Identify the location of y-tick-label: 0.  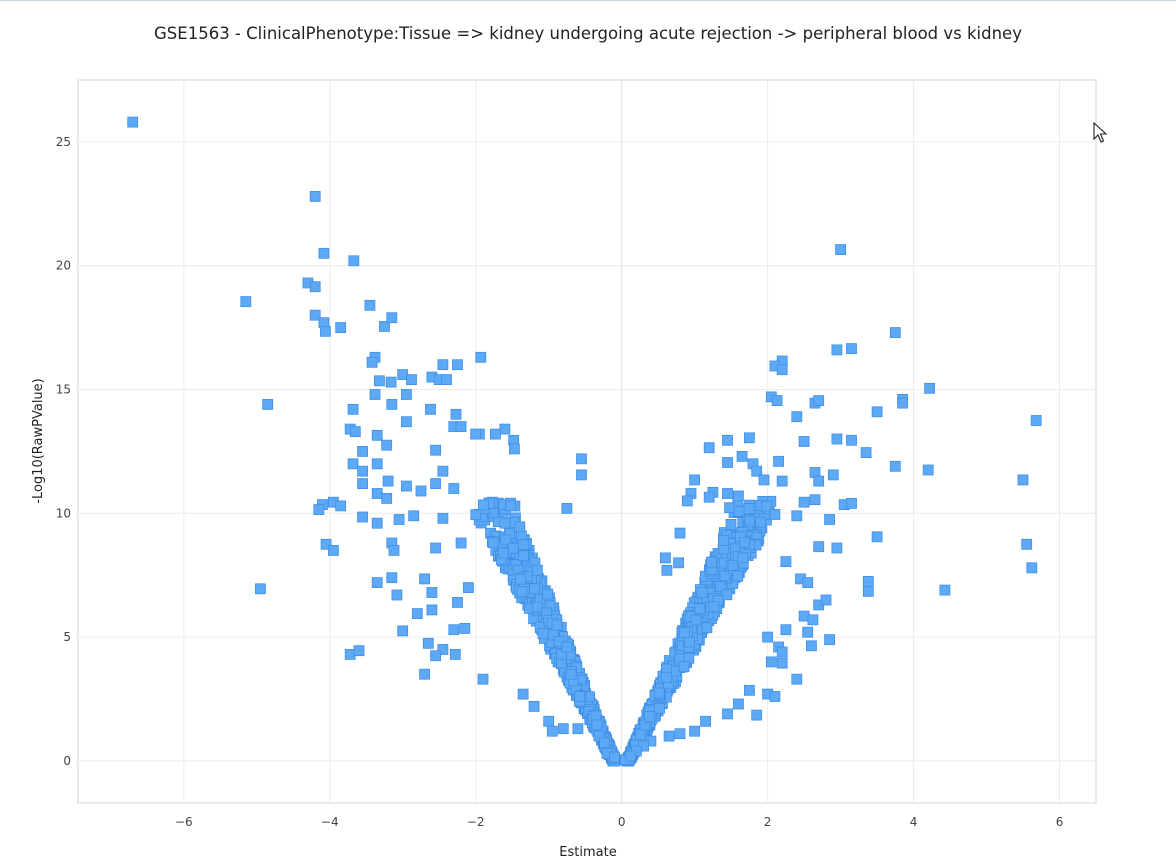
(67, 761).